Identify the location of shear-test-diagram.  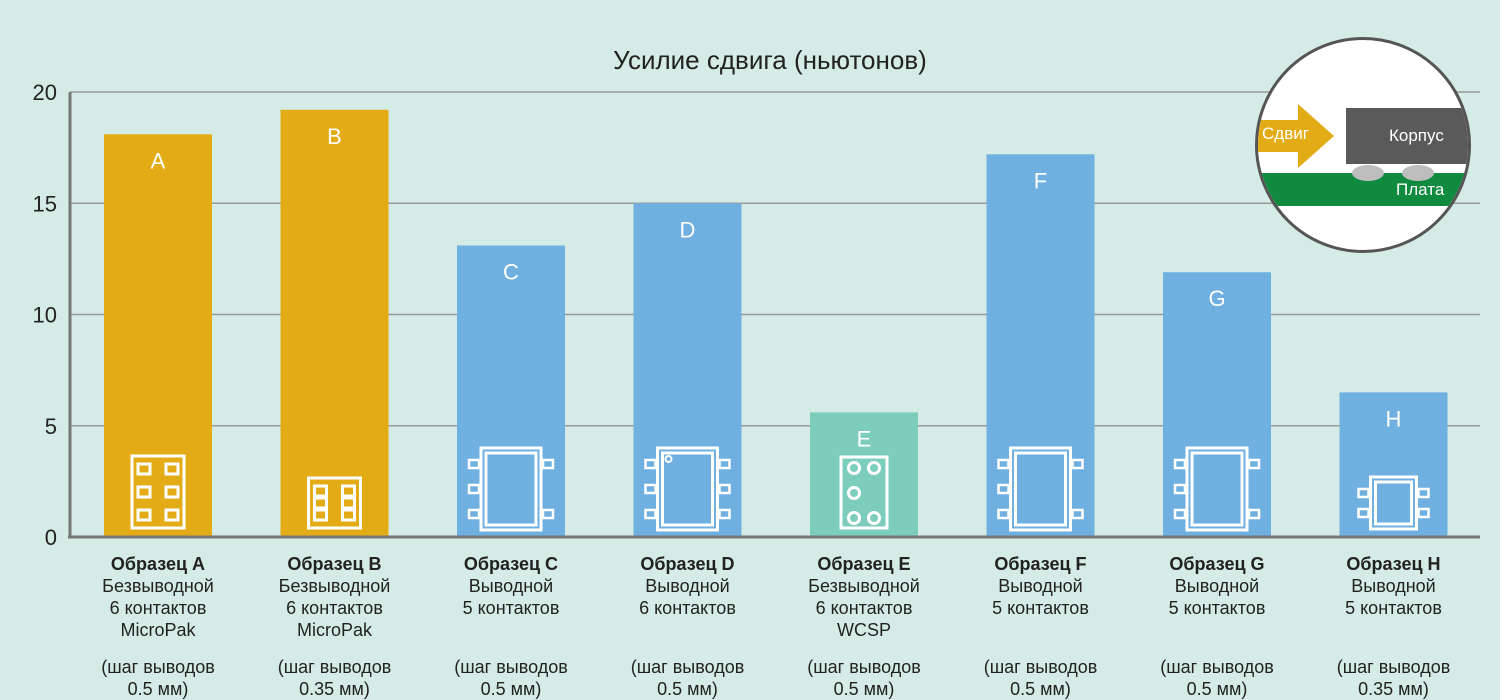
(1363, 155).